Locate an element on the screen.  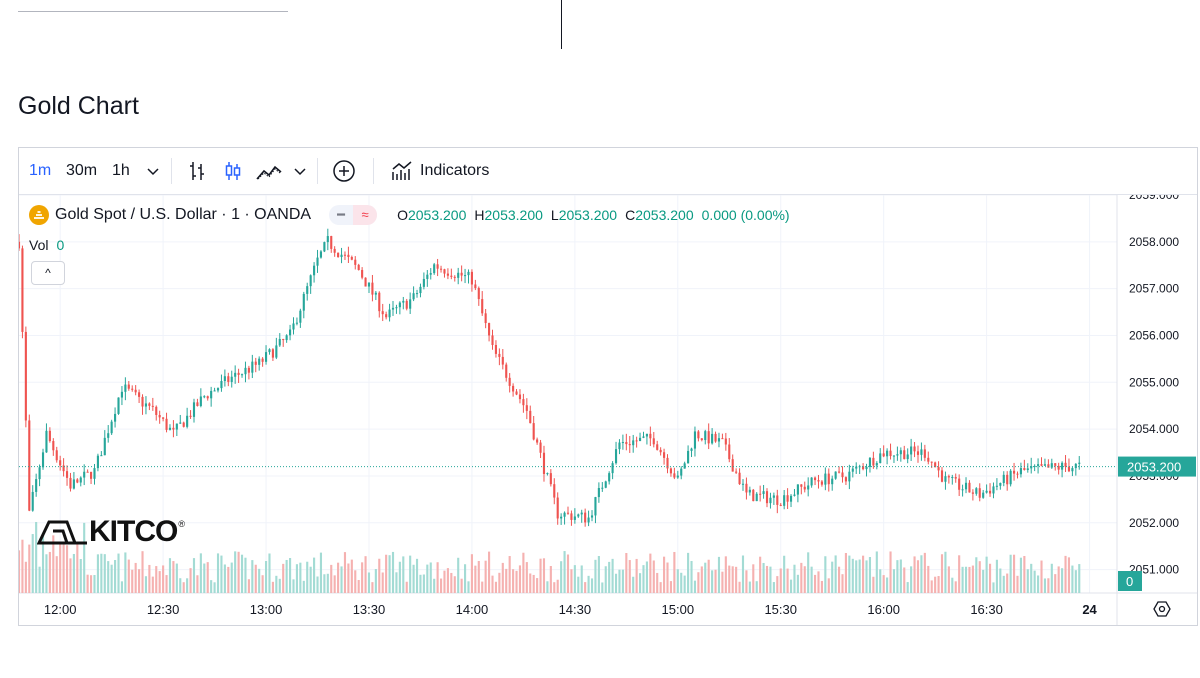
interval-1m: 1m is located at coordinates (40, 170).